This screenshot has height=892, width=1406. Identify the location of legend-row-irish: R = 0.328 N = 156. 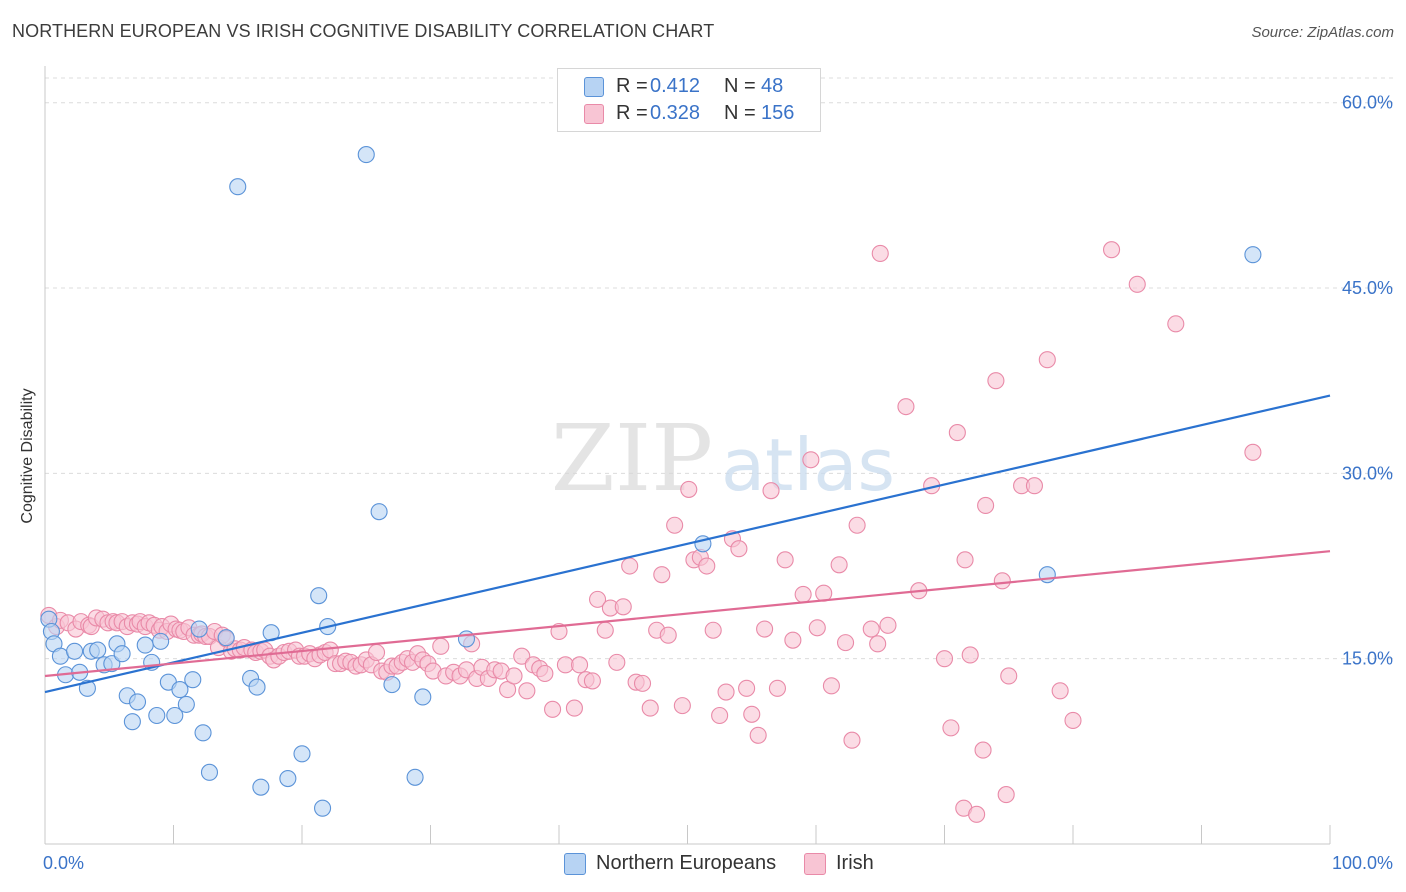
(689, 114).